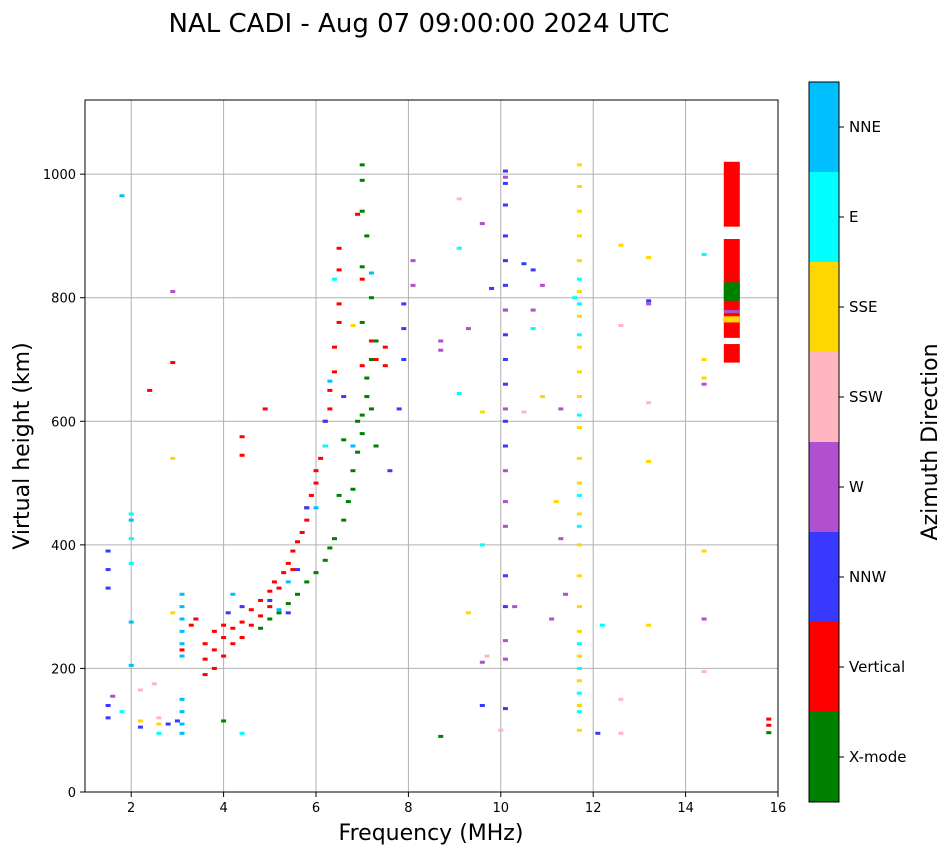 The height and width of the screenshot is (856, 951). I want to click on y-axis-label: Virtual height (km), so click(22, 445).